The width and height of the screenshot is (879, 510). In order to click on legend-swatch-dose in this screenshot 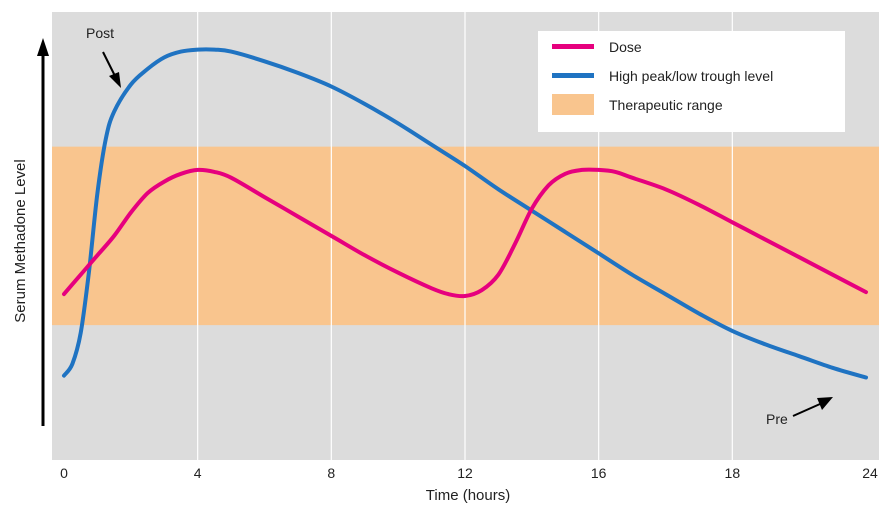, I will do `click(573, 46)`.